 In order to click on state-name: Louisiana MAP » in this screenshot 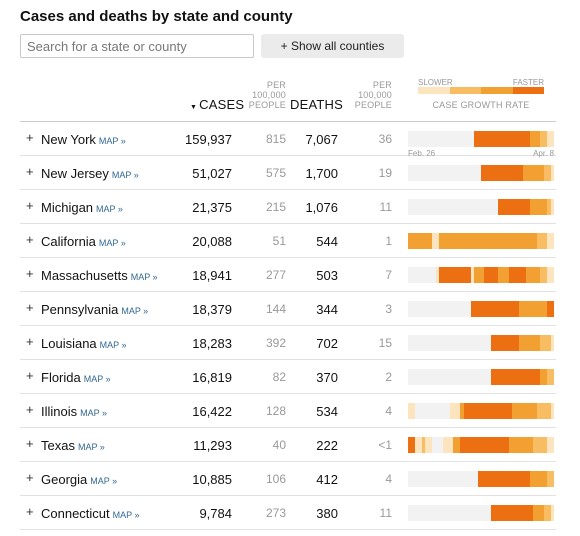, I will do `click(84, 343)`.